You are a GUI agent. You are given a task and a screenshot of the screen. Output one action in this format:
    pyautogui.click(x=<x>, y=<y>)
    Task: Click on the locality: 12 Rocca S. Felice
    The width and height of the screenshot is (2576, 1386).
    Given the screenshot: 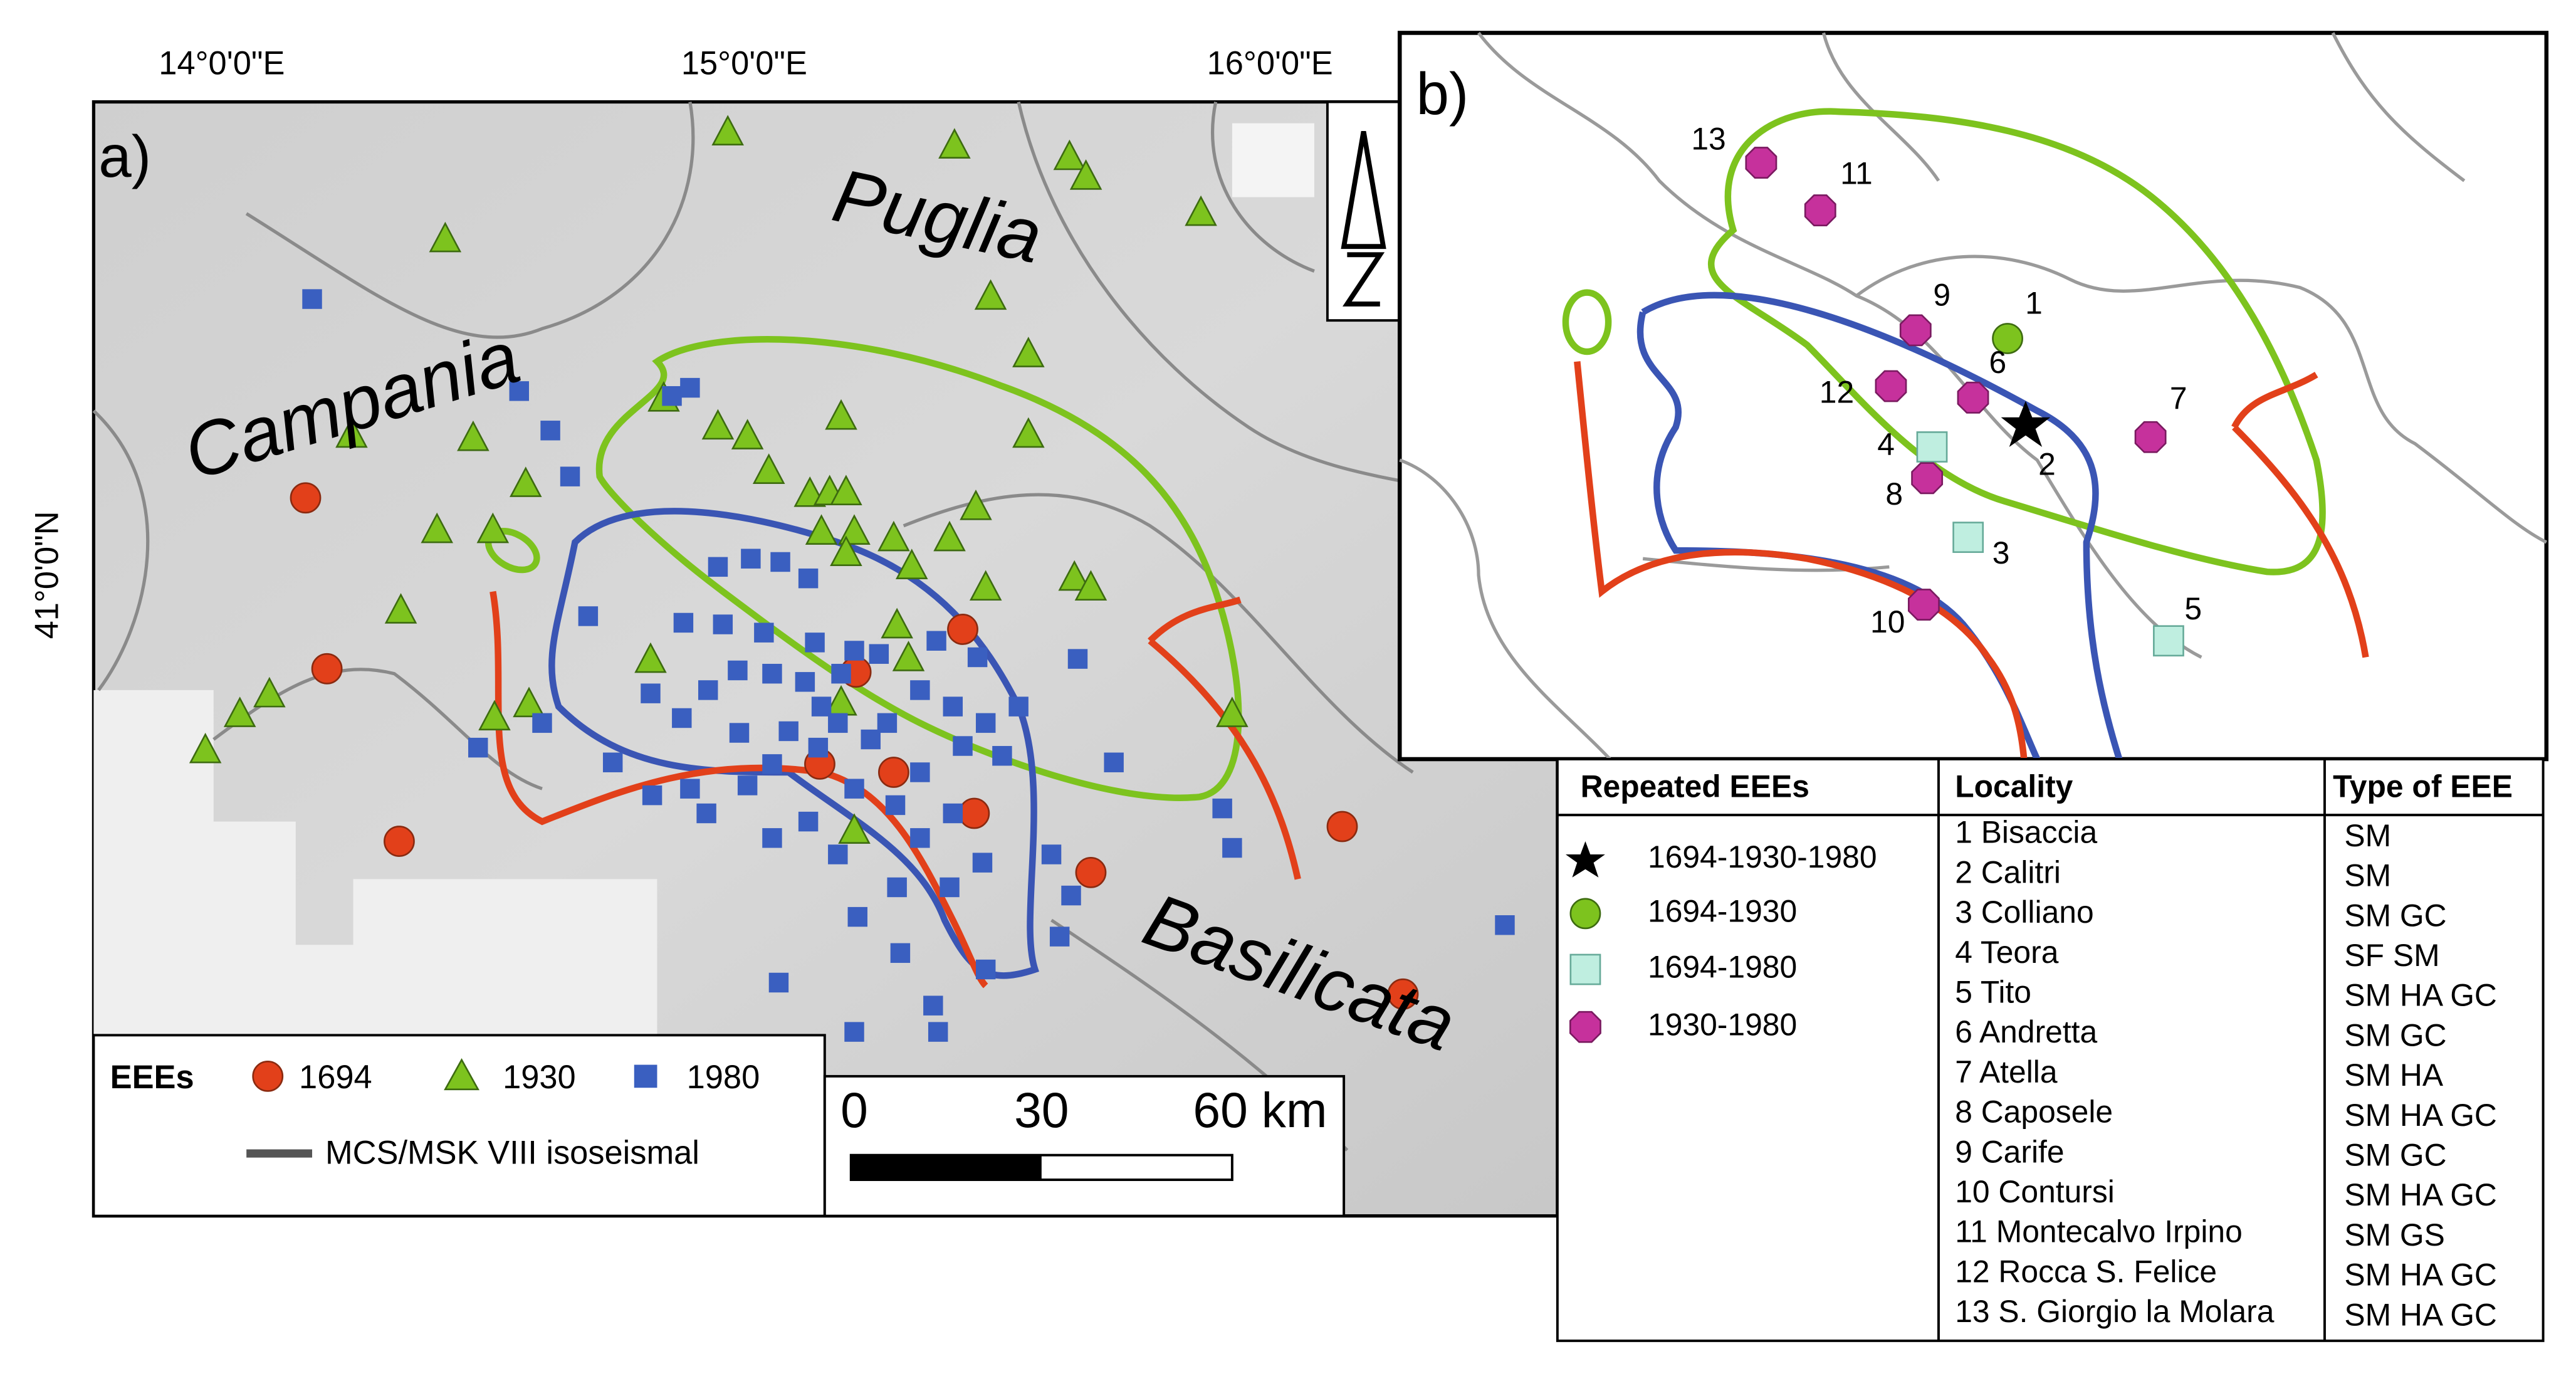 What is the action you would take?
    pyautogui.click(x=2086, y=1272)
    